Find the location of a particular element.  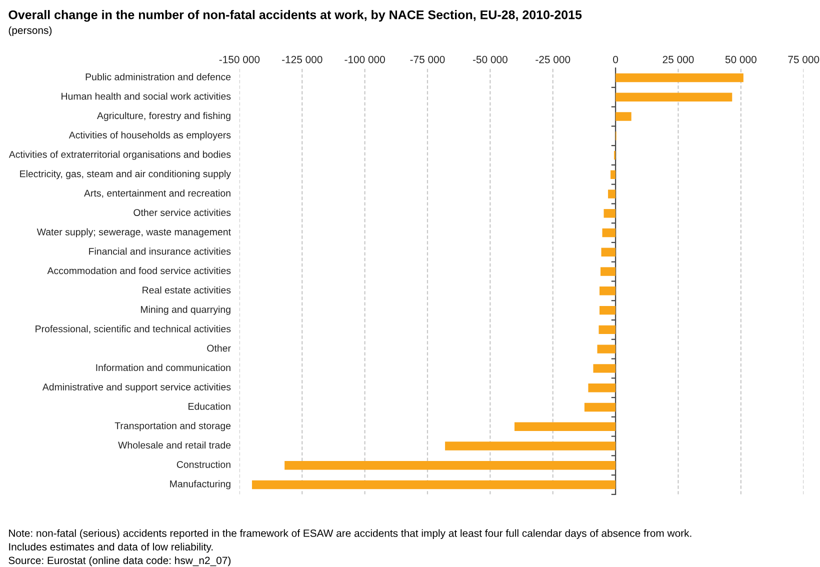

y-tick-label: Transportation and storage is located at coordinates (172, 427).